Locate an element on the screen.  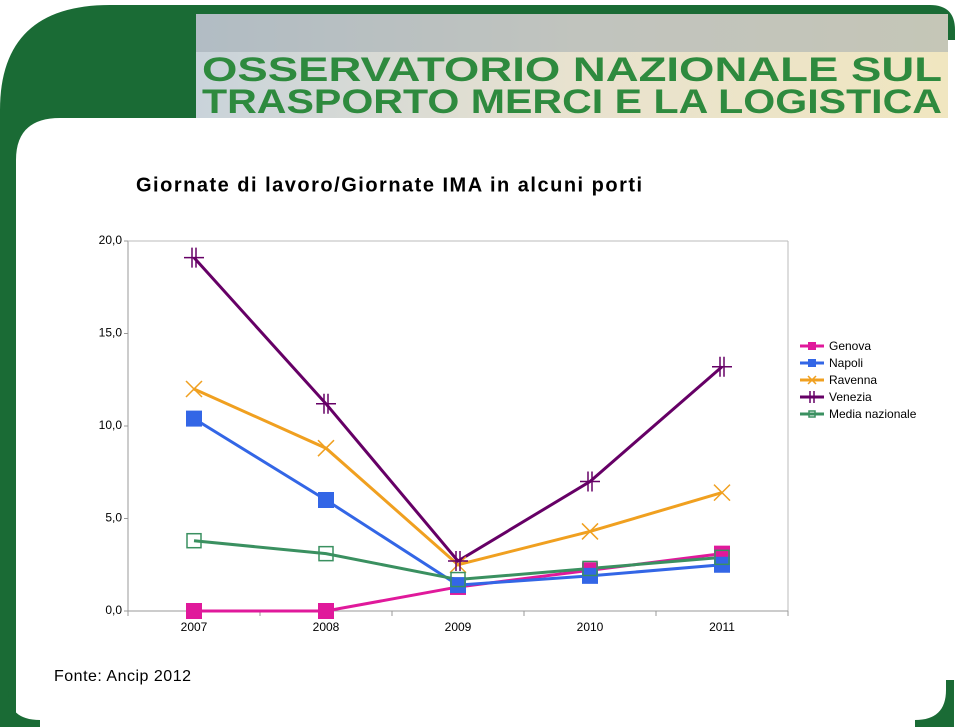
legend-item: Venezia is located at coordinates (836, 397).